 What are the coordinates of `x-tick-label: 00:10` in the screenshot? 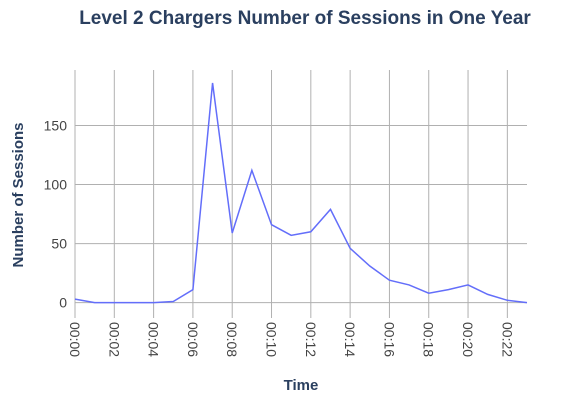 It's located at (272, 339).